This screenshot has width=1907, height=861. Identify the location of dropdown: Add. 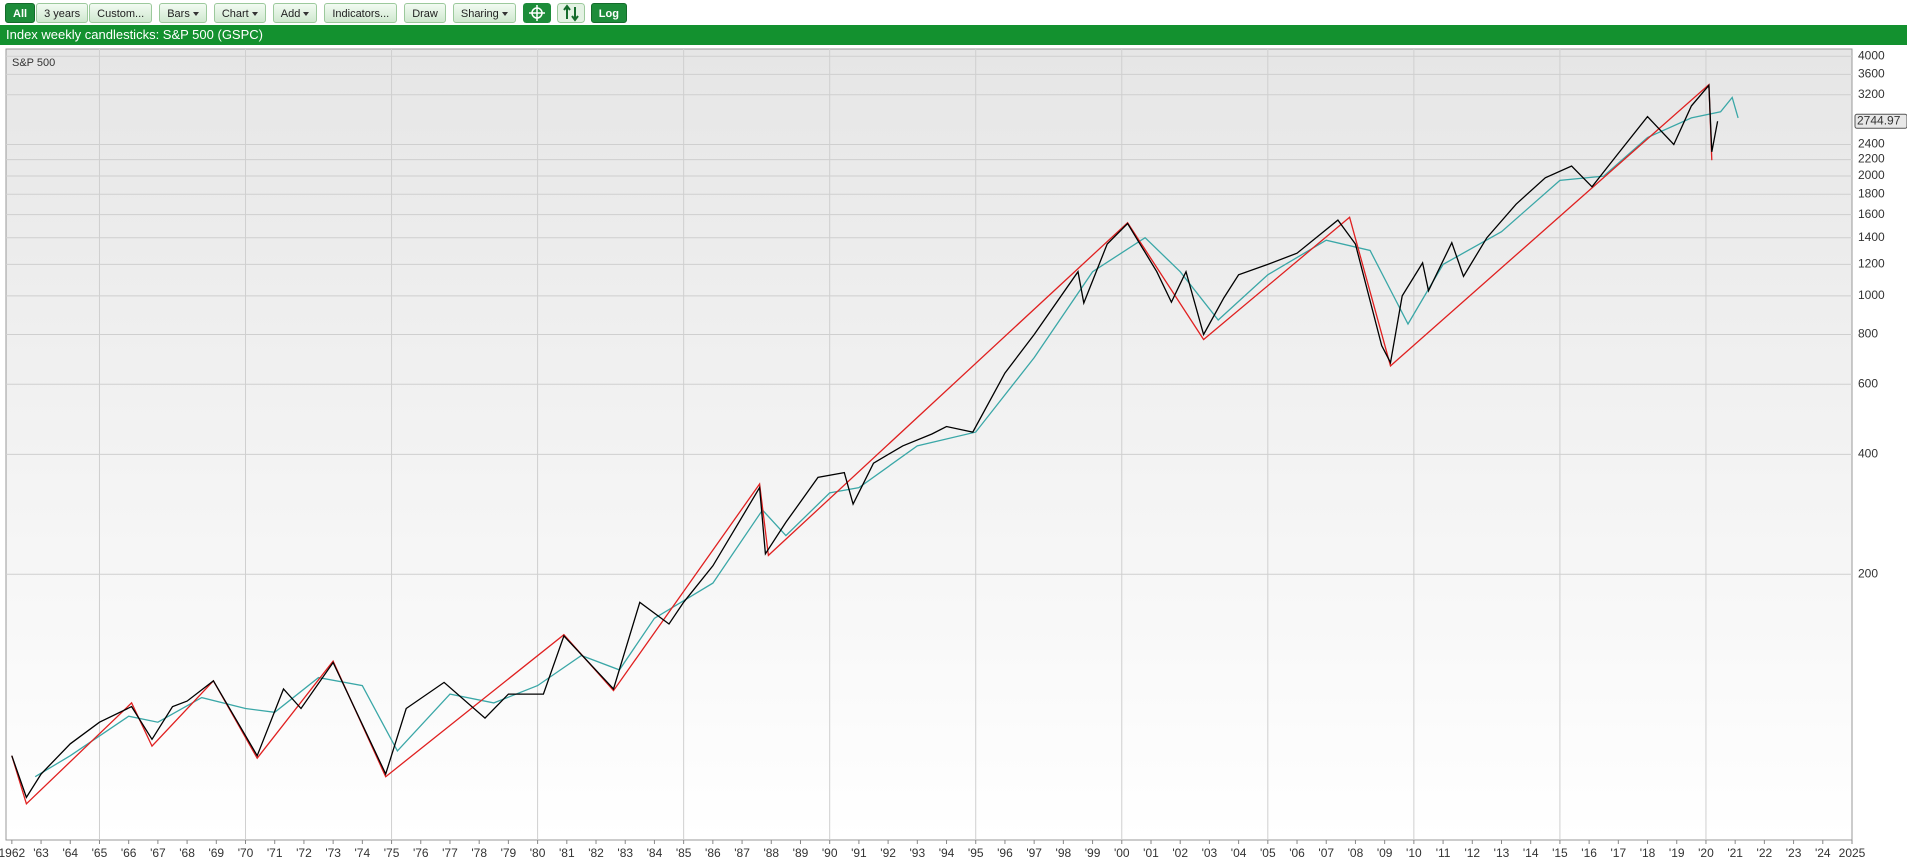
(295, 12).